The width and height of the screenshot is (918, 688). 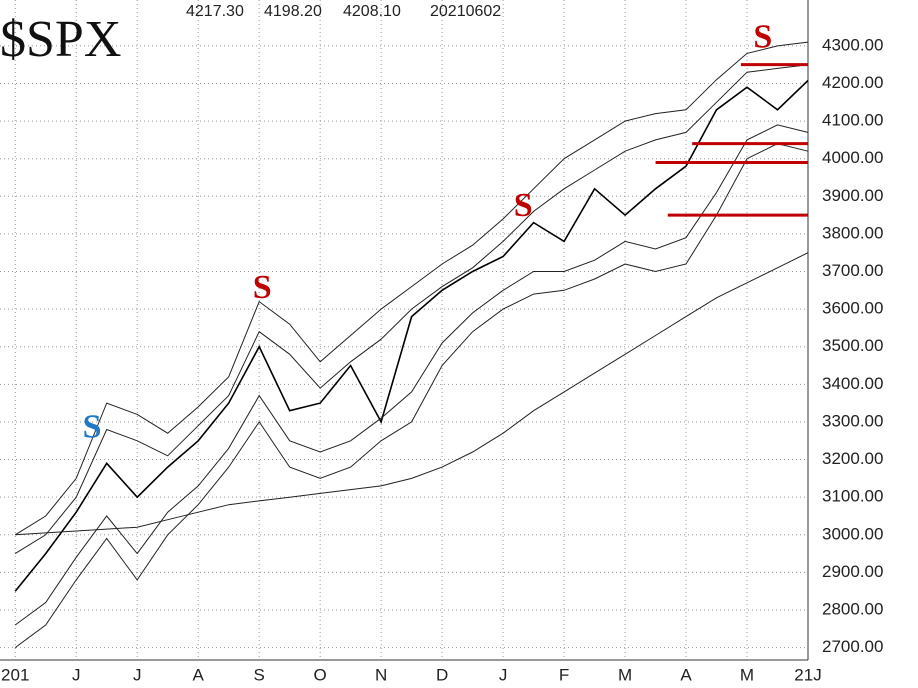 I want to click on header-value: 4208.10, so click(x=372, y=11).